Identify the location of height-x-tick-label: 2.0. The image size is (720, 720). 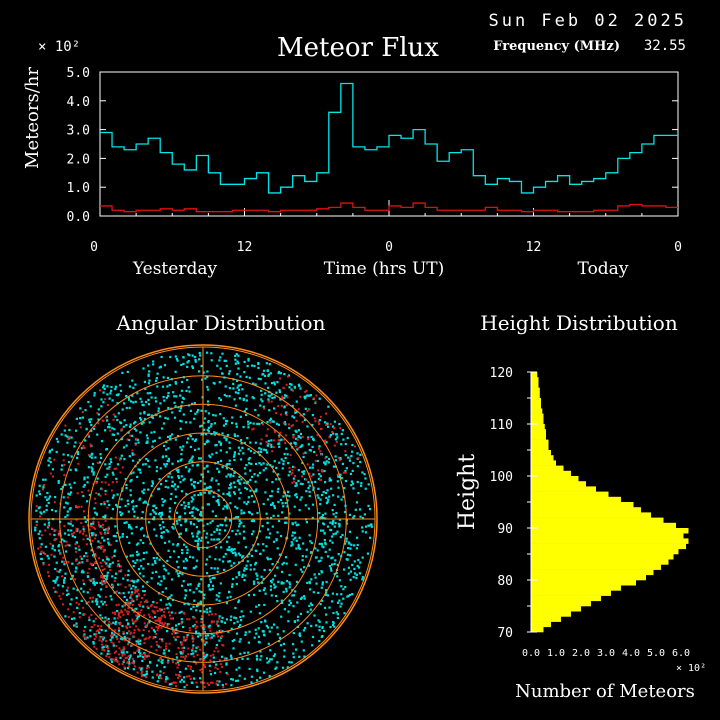
(581, 653).